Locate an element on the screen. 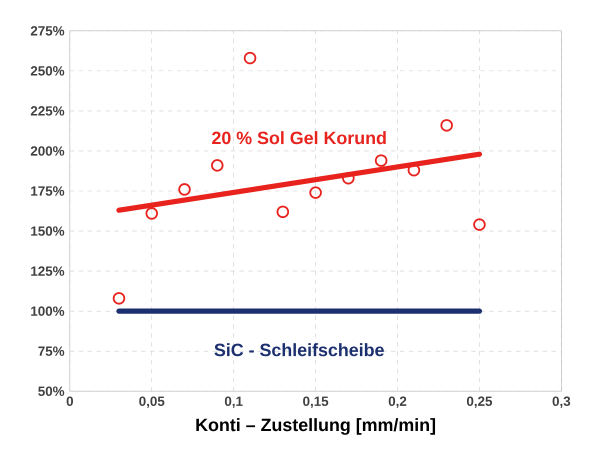 Image resolution: width=601 pixels, height=461 pixels. y-tick-label: 225% is located at coordinates (47, 111).